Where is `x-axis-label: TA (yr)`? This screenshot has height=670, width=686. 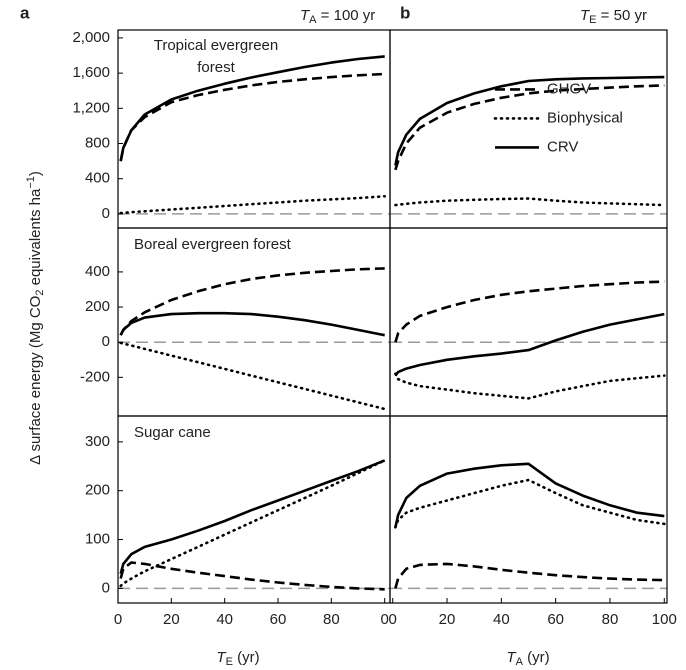
x-axis-label: TA (yr) is located at coordinates (527, 658).